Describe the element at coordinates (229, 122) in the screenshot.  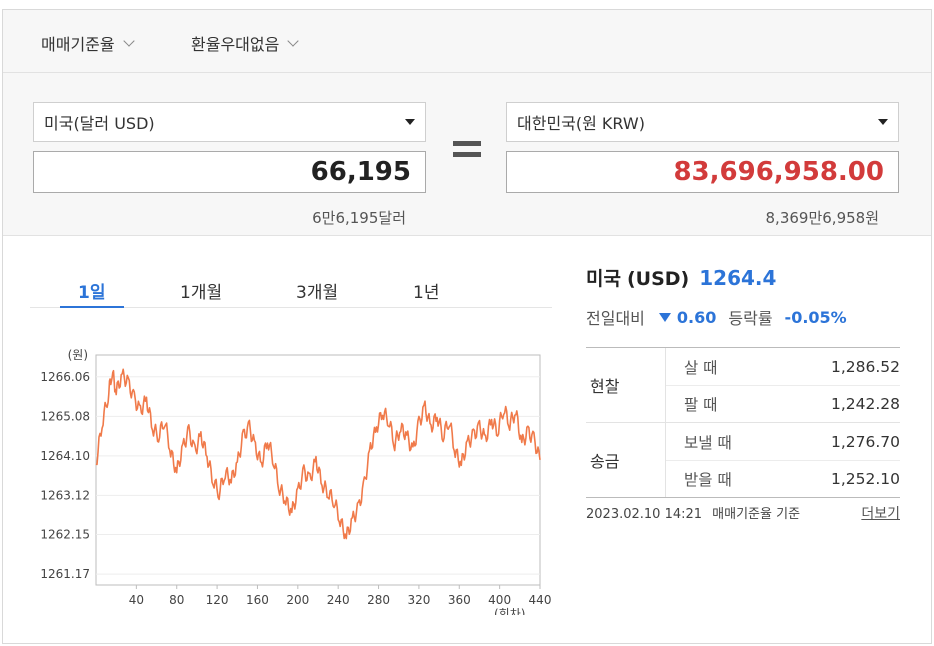
I see `from-currency-select: 미국(달러 USD)` at that location.